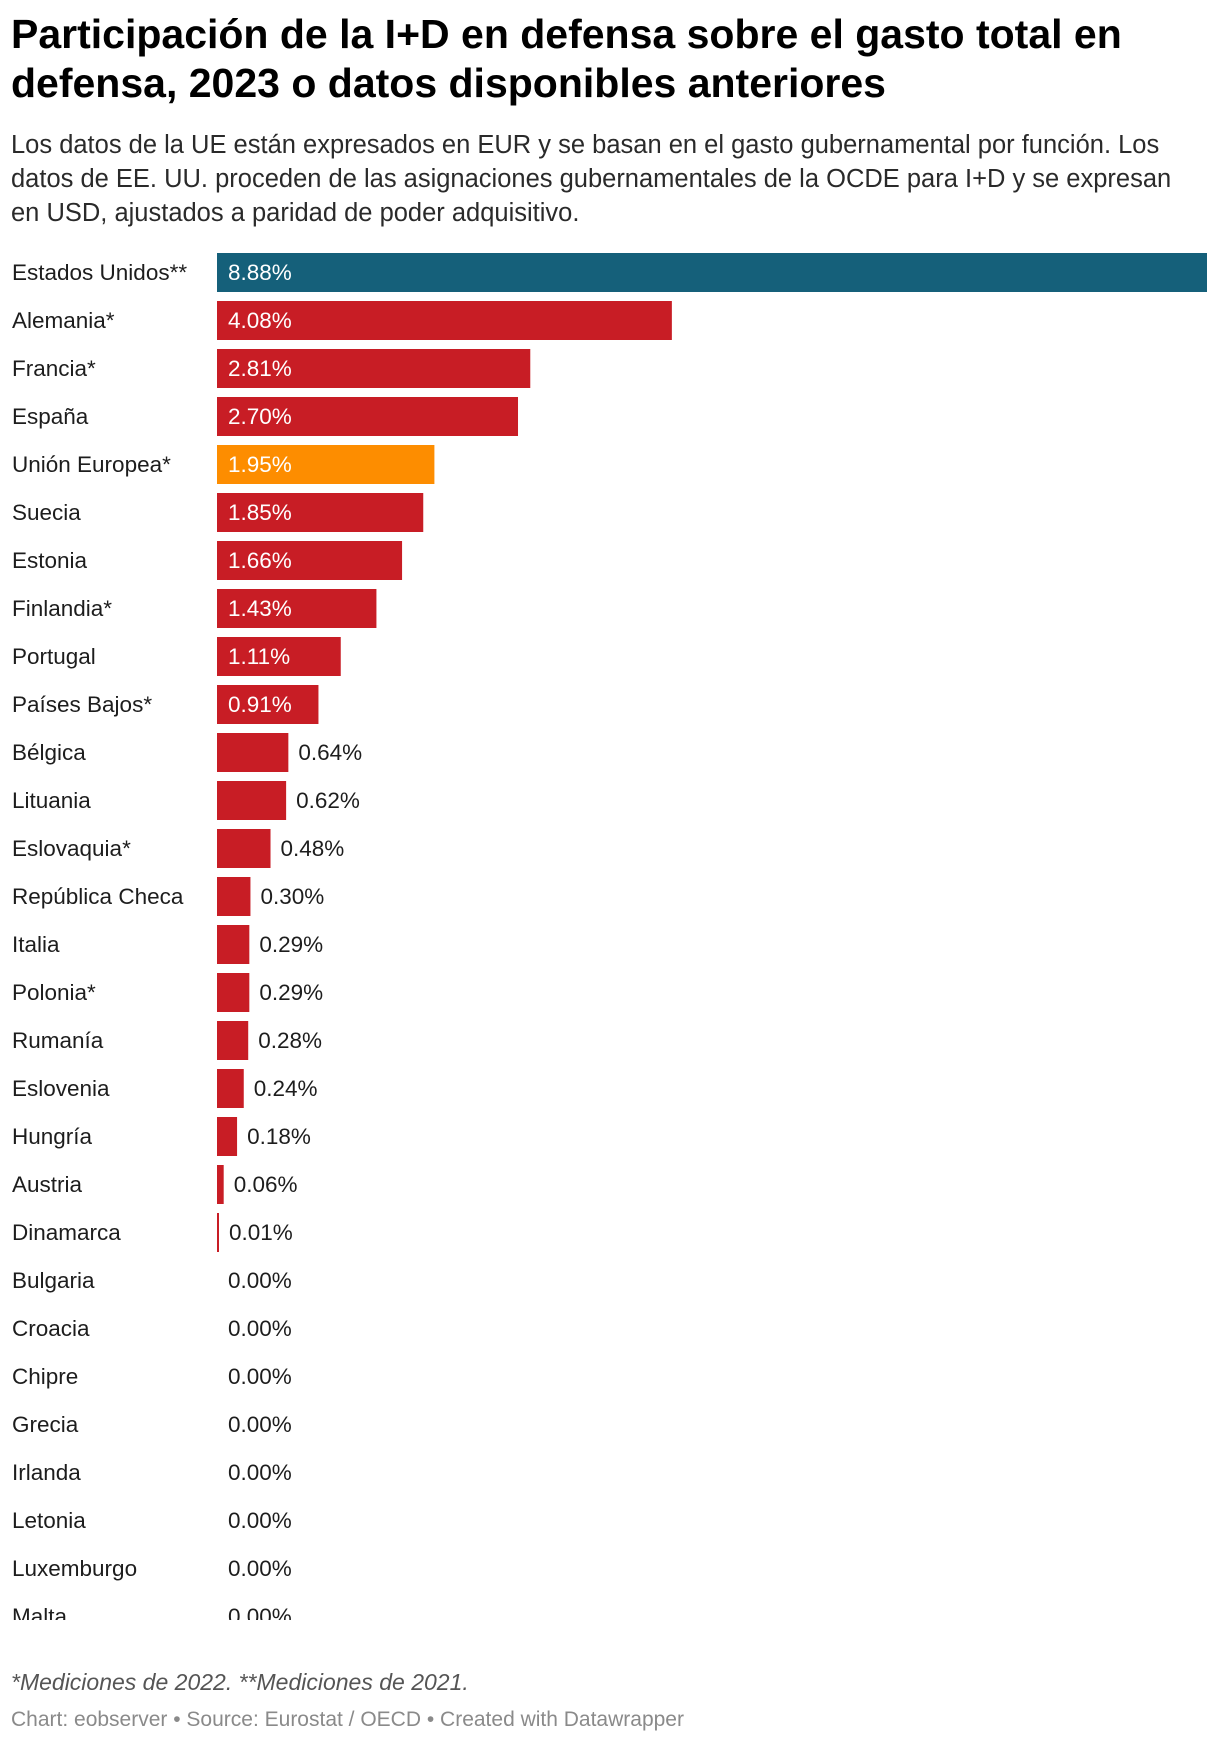 Image resolution: width=1220 pixels, height=1750 pixels. What do you see at coordinates (99, 272) in the screenshot?
I see `category-label: Estados Unidos**` at bounding box center [99, 272].